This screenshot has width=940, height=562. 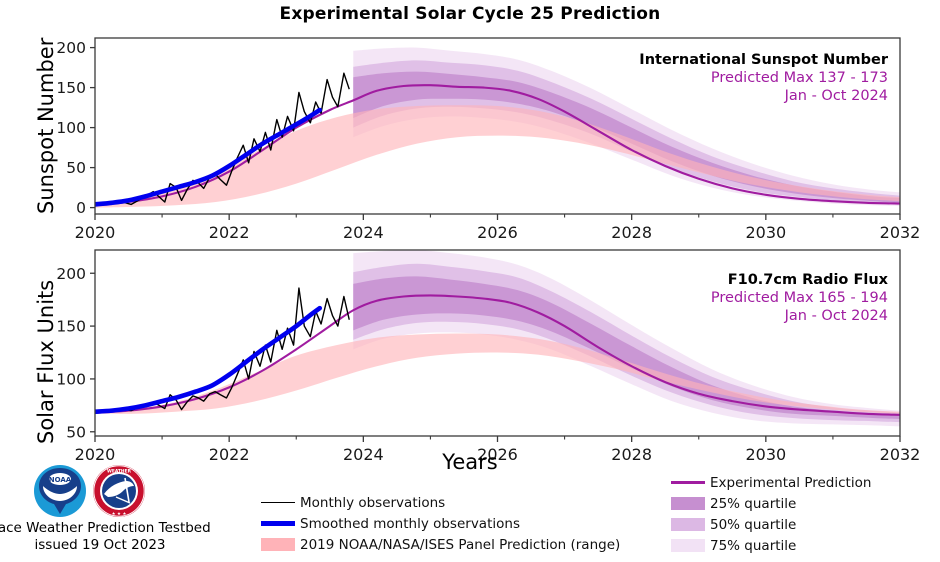 I want to click on x-tick-label-f107-5: 2030, so click(x=765, y=454).